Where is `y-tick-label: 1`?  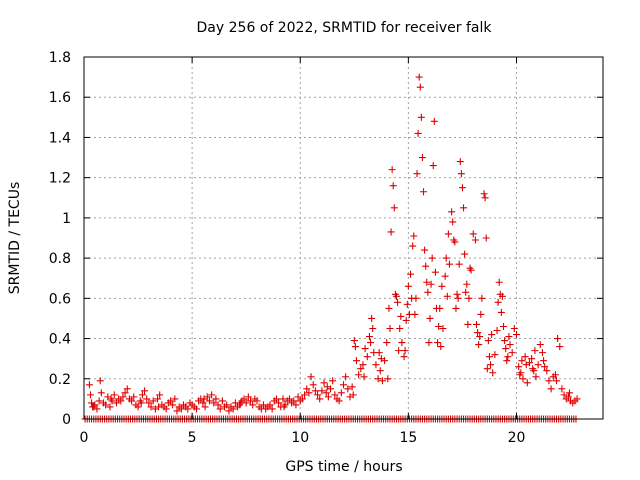
y-tick-label: 1 is located at coordinates (66, 219).